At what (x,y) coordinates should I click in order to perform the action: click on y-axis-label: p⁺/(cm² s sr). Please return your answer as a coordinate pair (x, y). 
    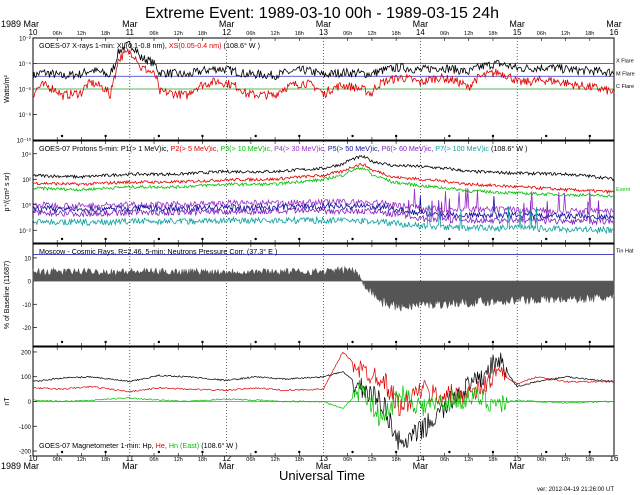
    Looking at the image, I should click on (7, 191).